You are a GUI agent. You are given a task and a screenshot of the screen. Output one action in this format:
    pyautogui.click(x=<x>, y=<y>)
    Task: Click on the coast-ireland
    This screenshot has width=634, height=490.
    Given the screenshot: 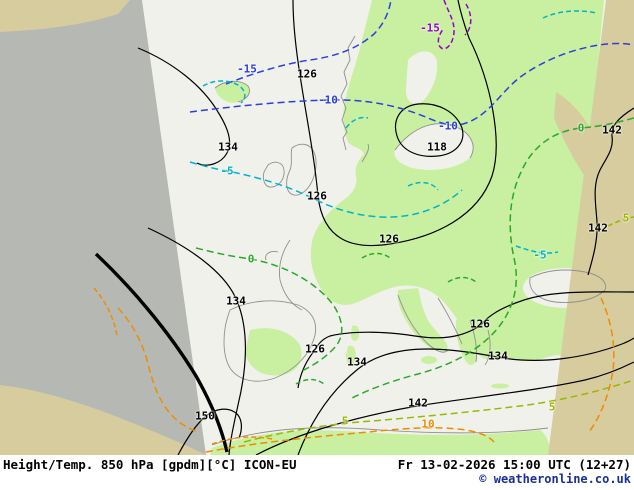 What is the action you would take?
    pyautogui.click(x=273, y=174)
    